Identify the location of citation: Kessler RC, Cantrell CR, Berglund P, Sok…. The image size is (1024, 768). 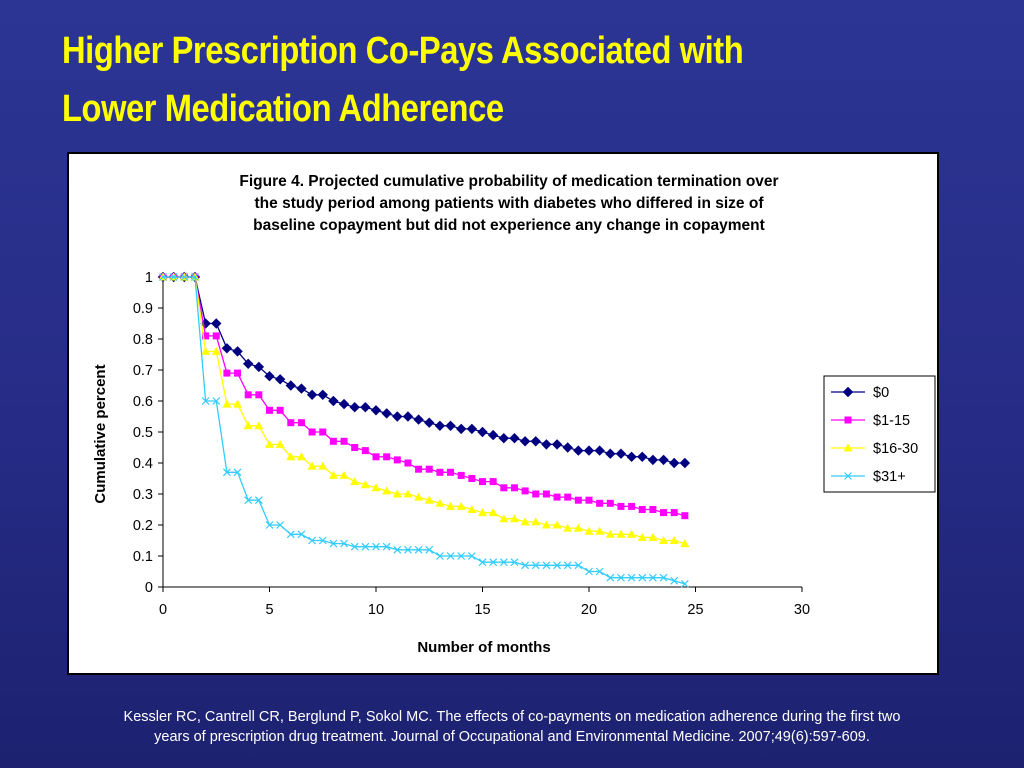
(512, 727).